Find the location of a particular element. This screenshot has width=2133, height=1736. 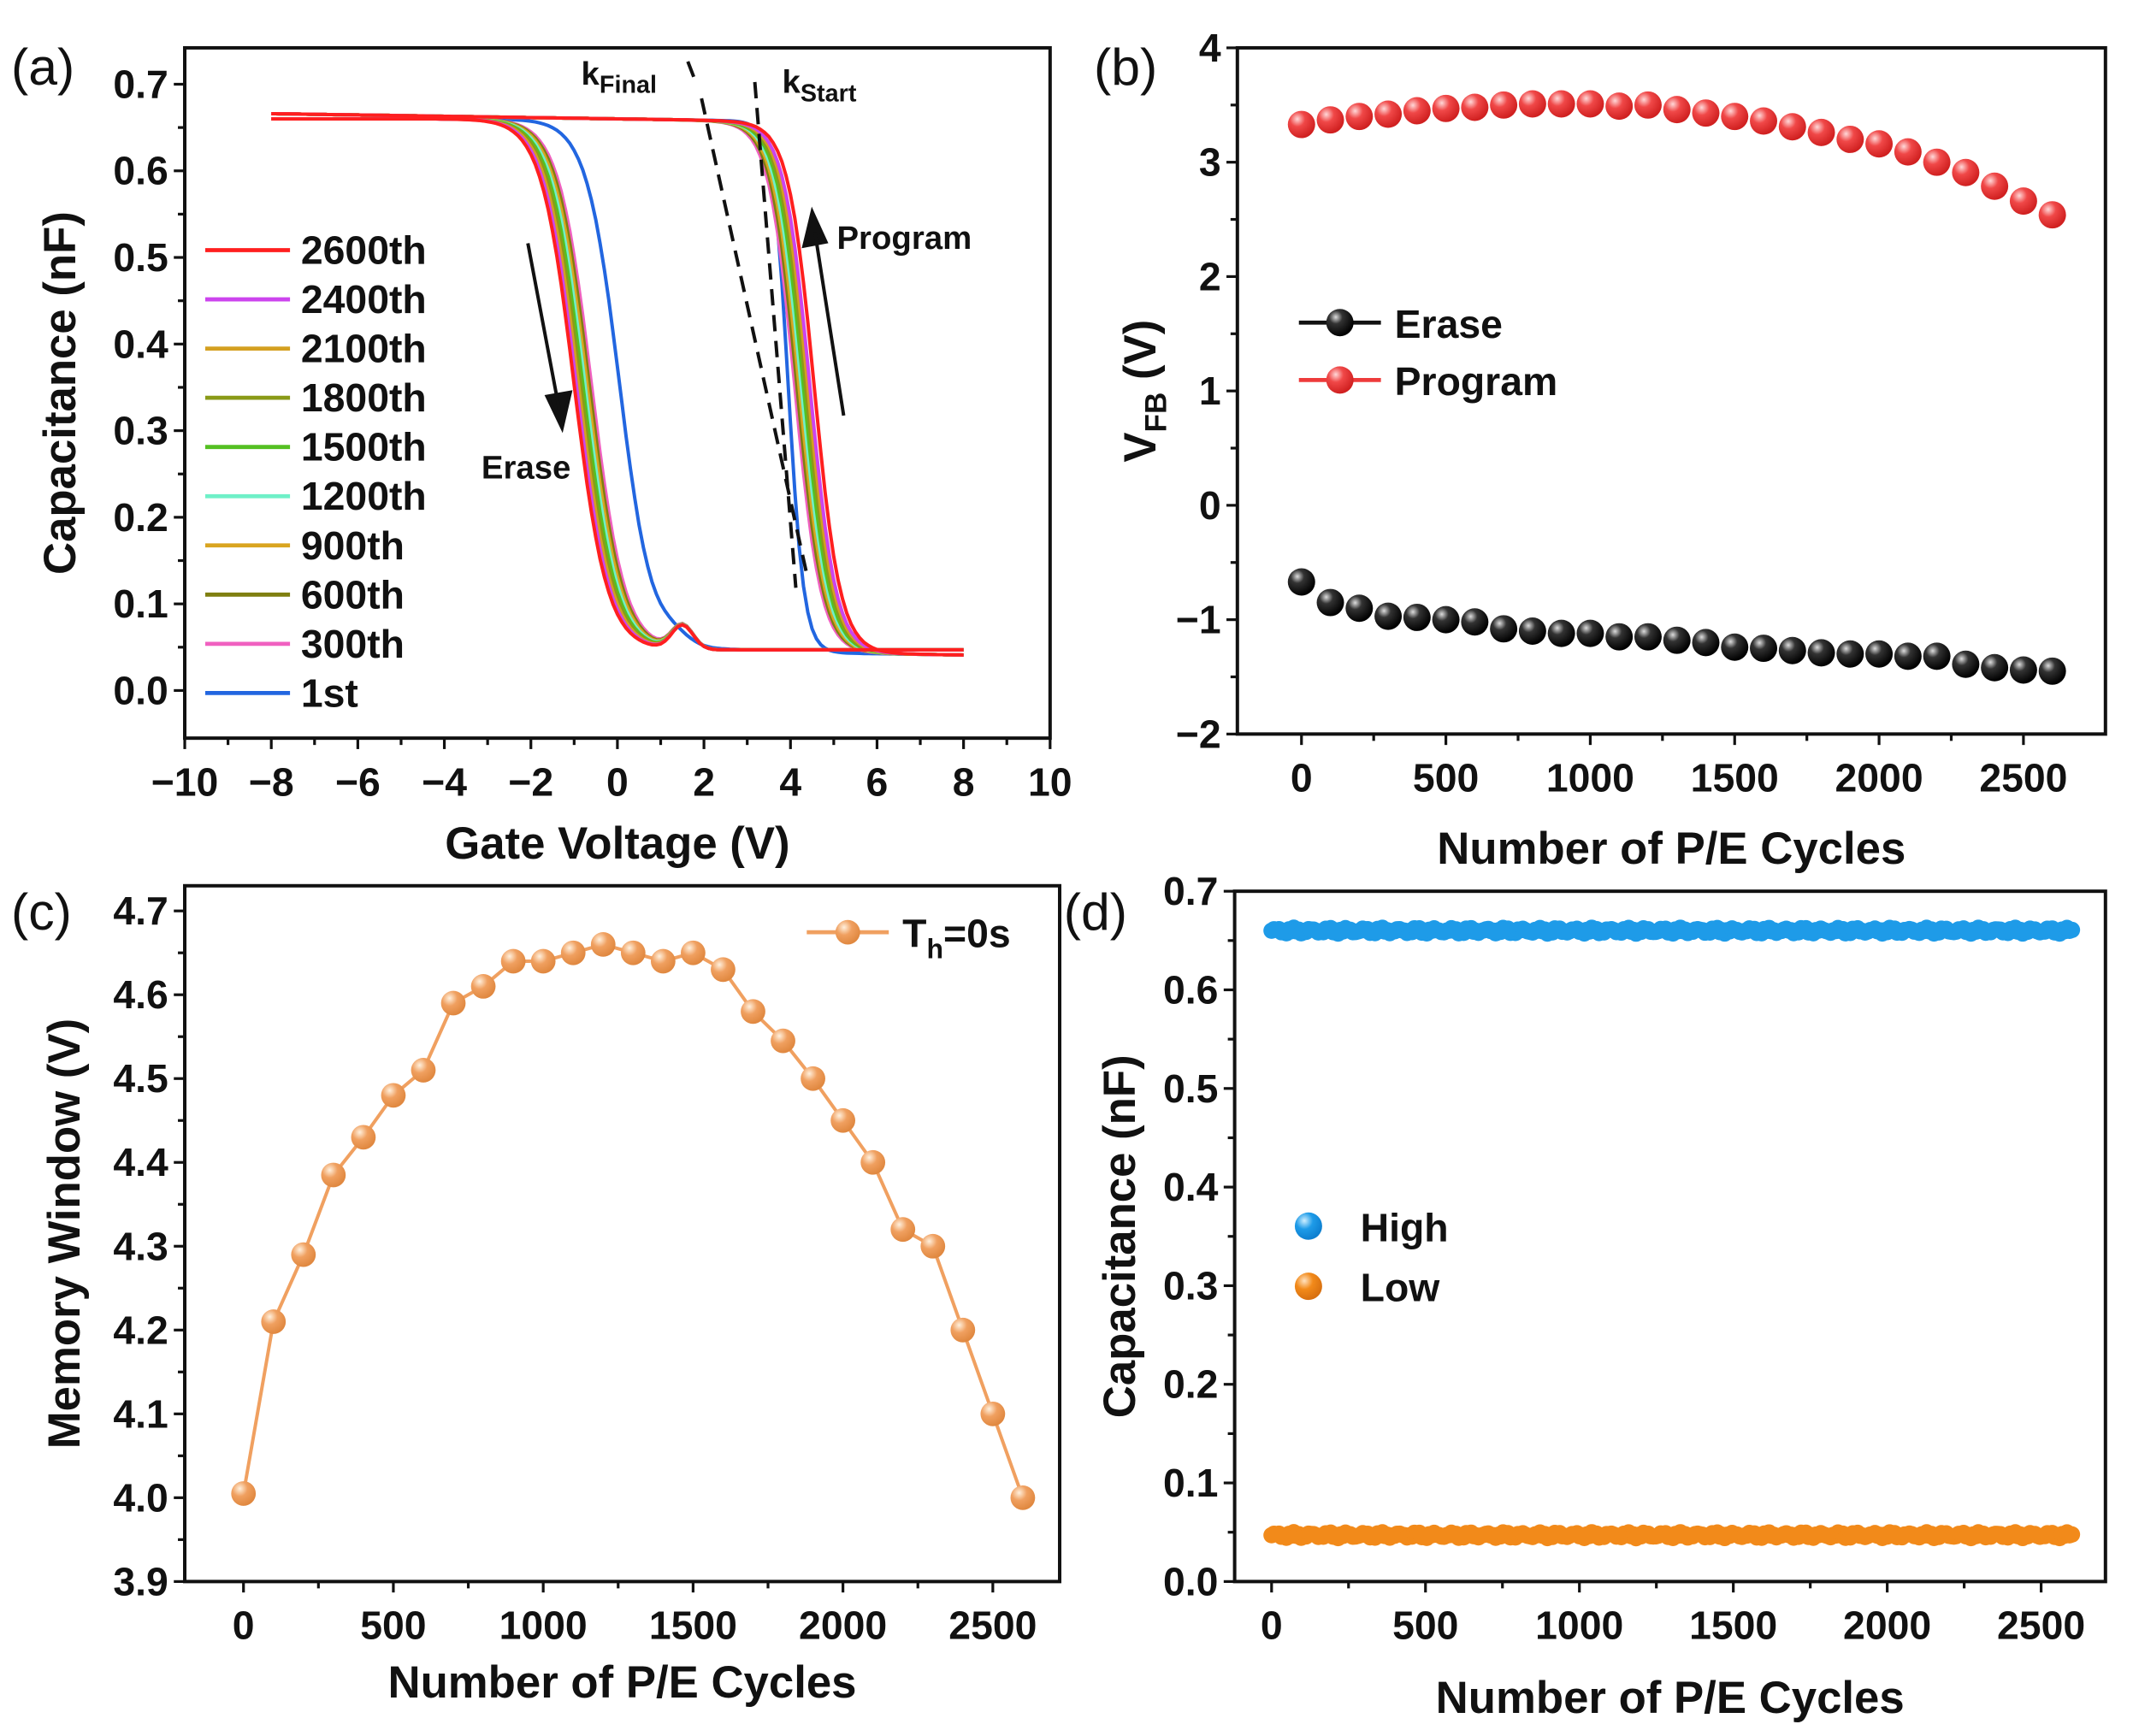

legend-label: 900th is located at coordinates (353, 545).